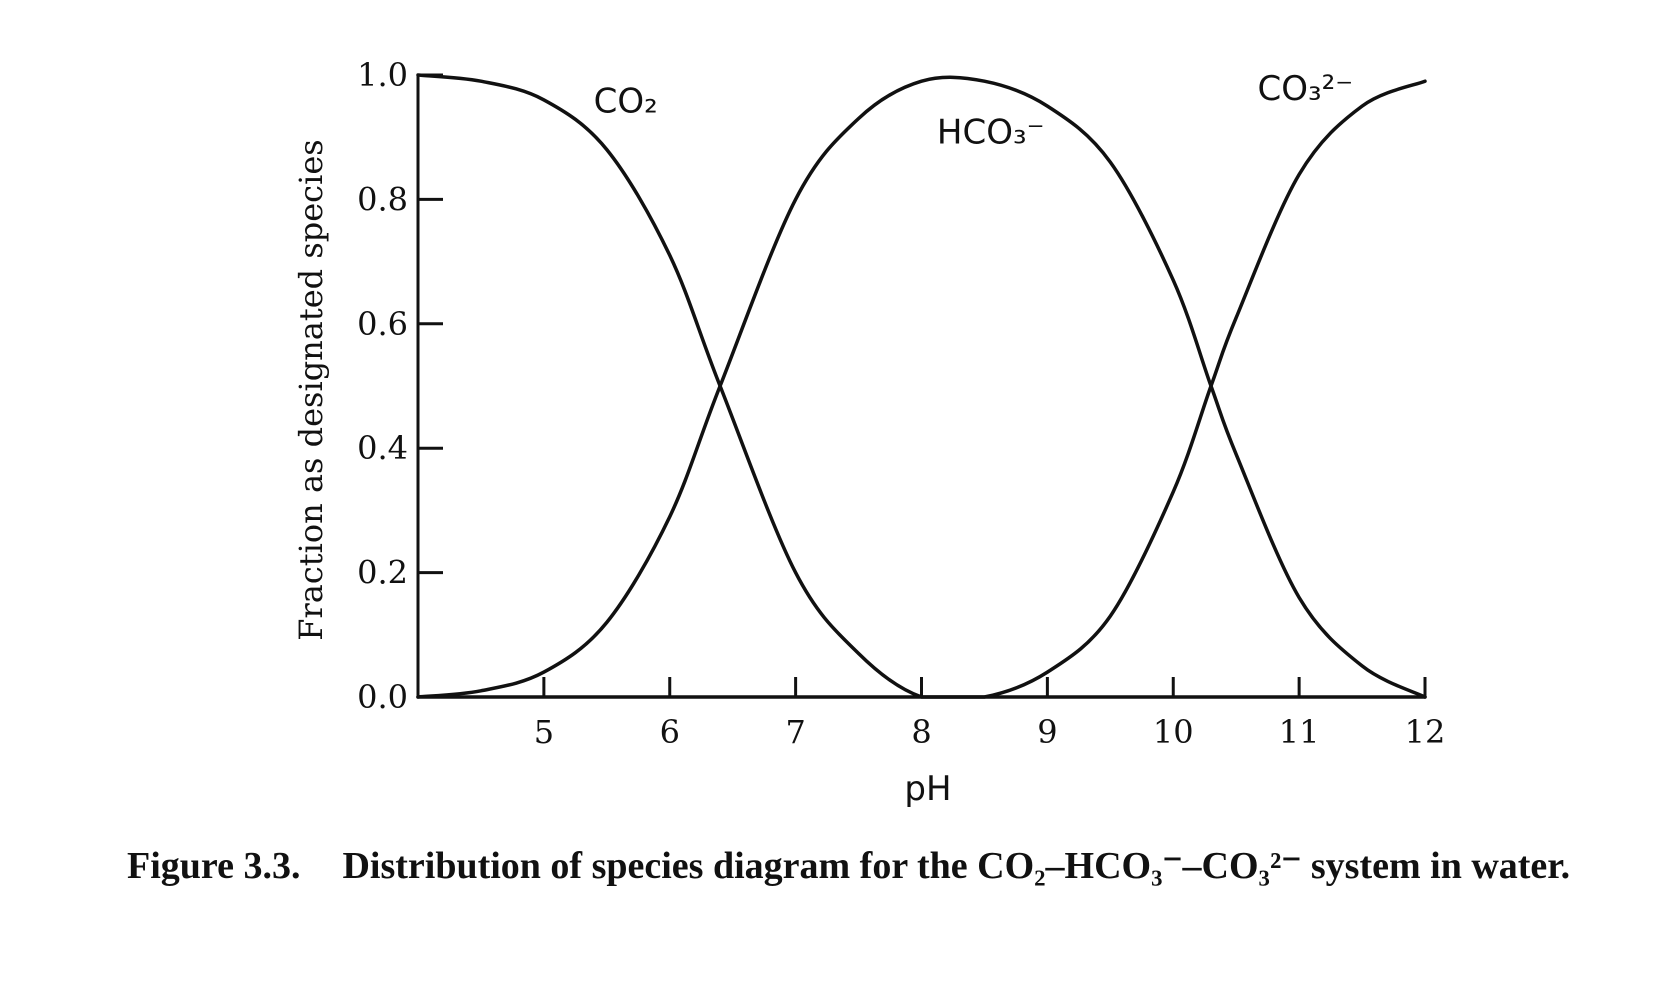 The width and height of the screenshot is (1670, 1006). What do you see at coordinates (1047, 732) in the screenshot?
I see `x-tick-label: 9` at bounding box center [1047, 732].